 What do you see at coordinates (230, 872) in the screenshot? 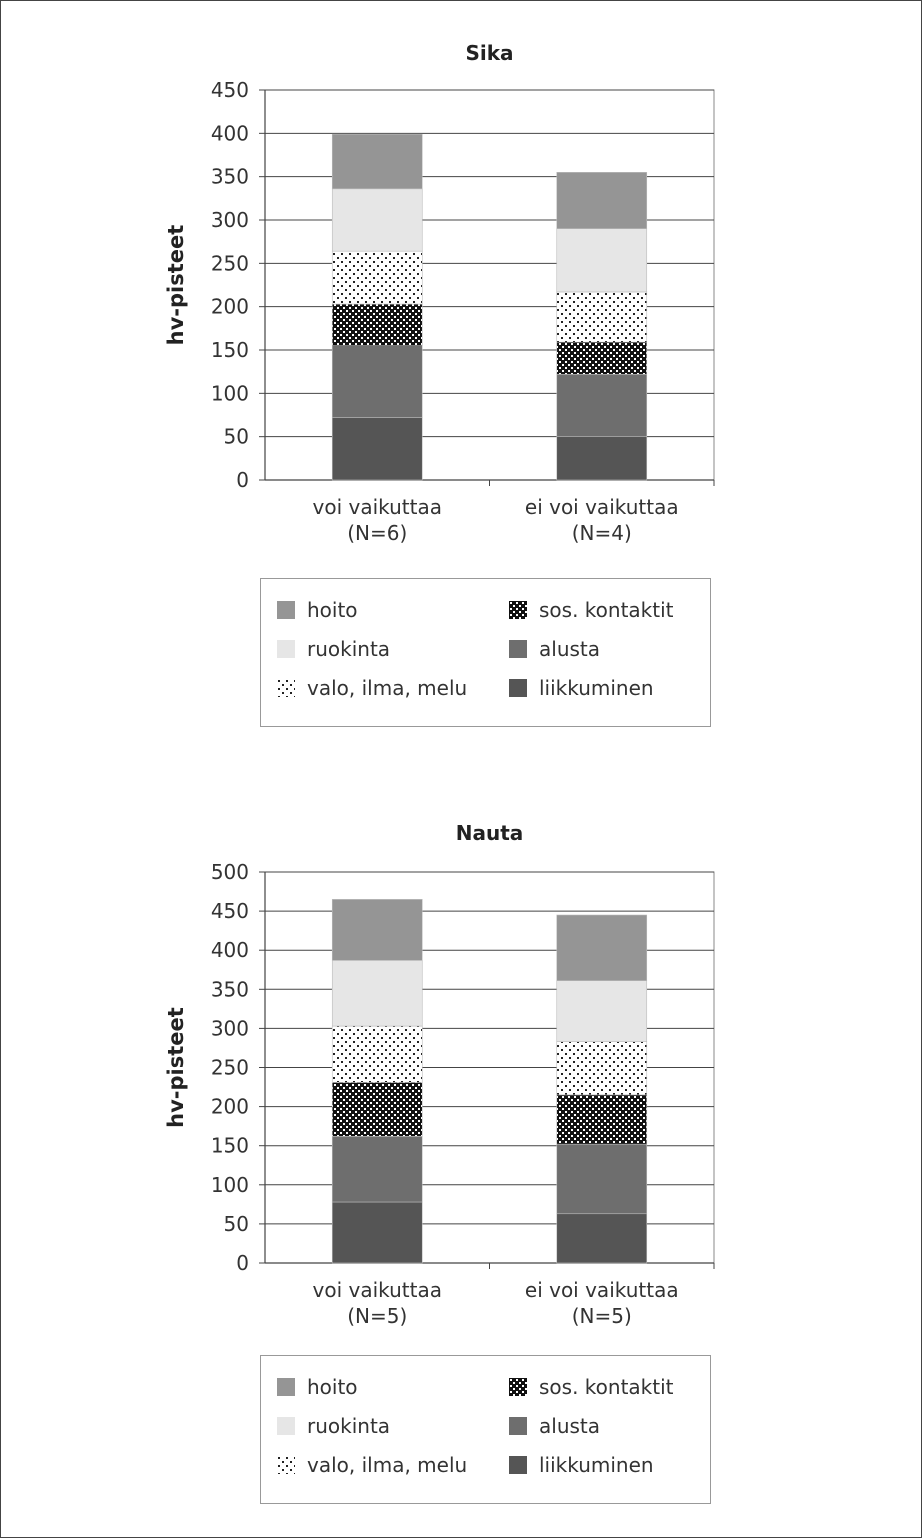
I see `y-tick-label: 500` at bounding box center [230, 872].